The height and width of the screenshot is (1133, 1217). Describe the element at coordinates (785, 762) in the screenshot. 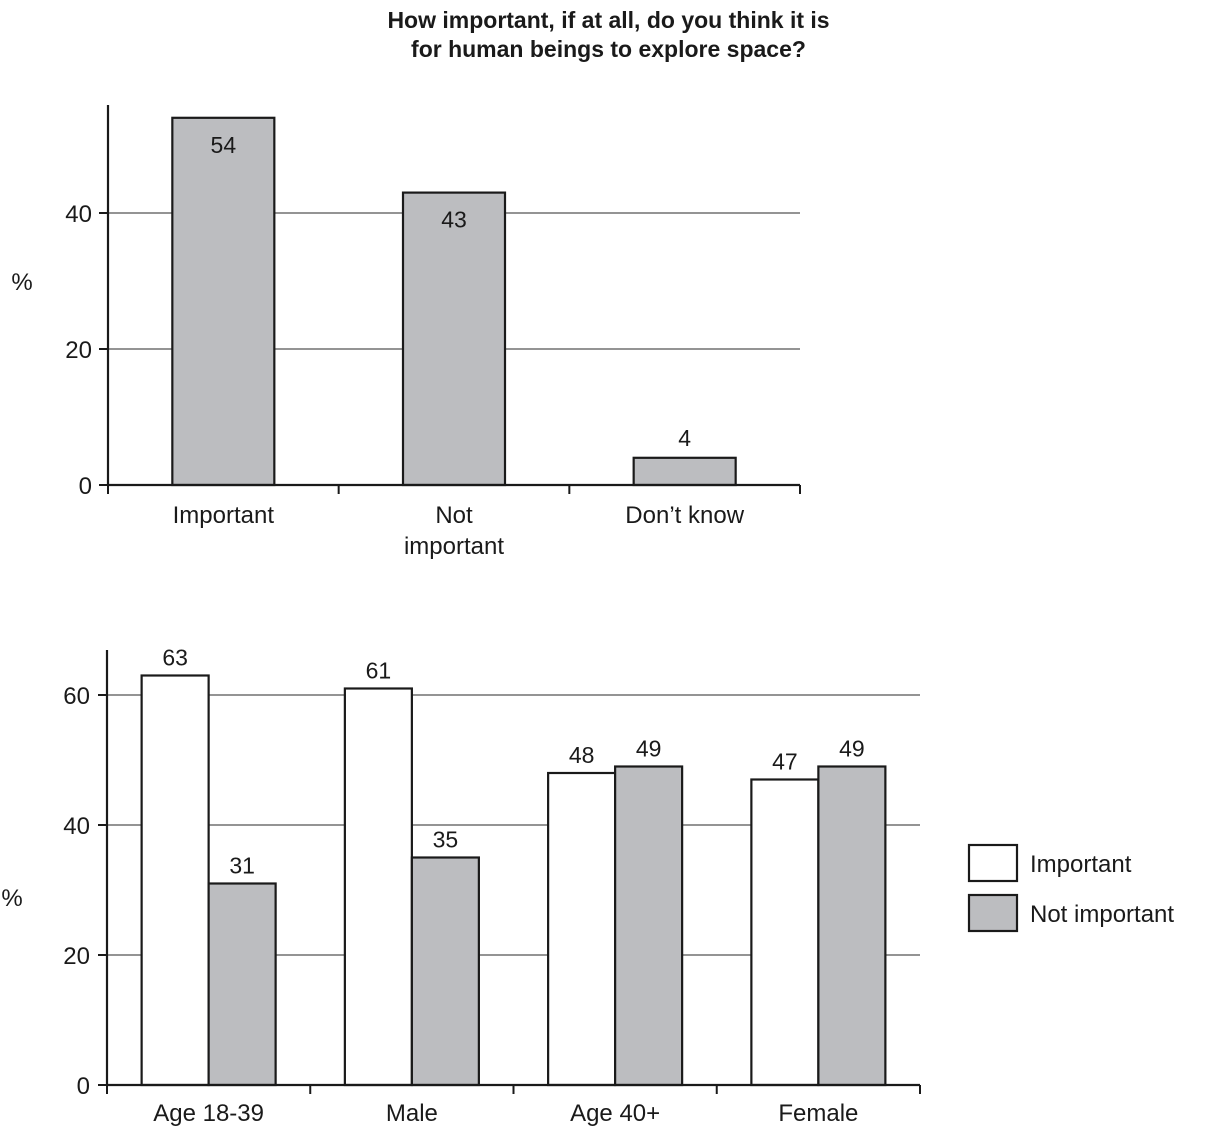

I see `data-label: 47` at that location.